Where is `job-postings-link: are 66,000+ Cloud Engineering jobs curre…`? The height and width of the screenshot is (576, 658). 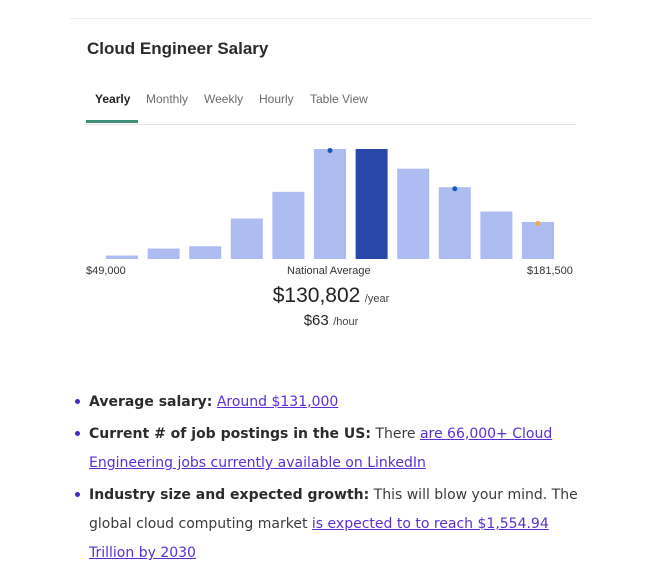
job-postings-link: are 66,000+ Cloud Engineering jobs curre… is located at coordinates (321, 448).